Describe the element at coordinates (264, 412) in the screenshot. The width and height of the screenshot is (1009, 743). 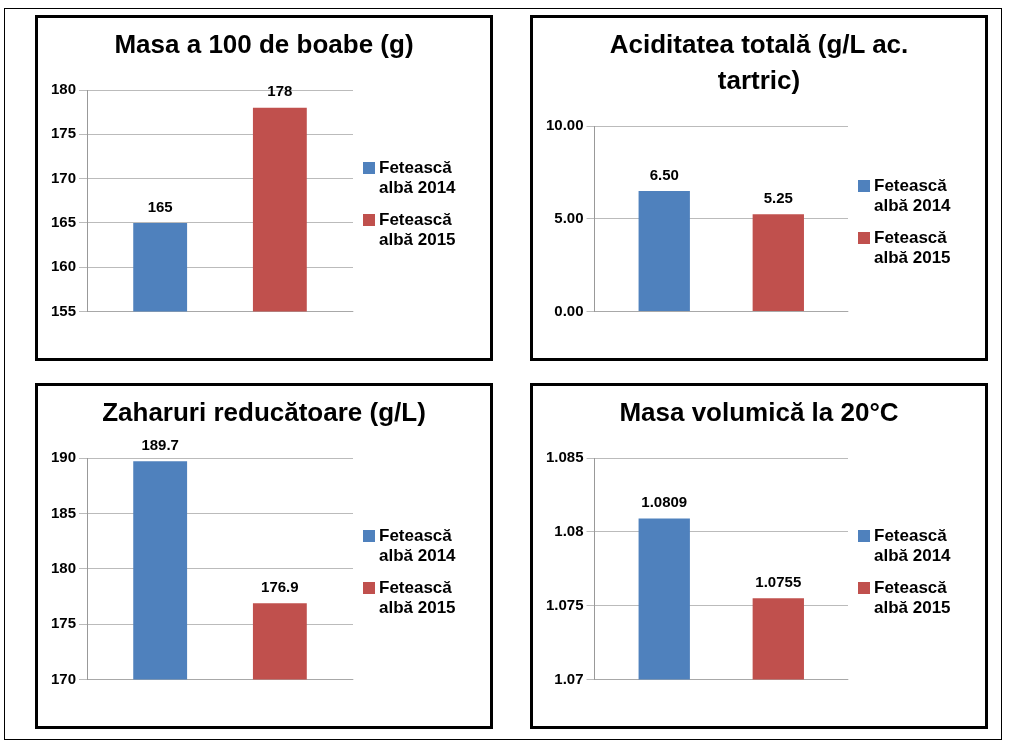
I see `chart-title: Zaharuri reducătoare (g/L)` at that location.